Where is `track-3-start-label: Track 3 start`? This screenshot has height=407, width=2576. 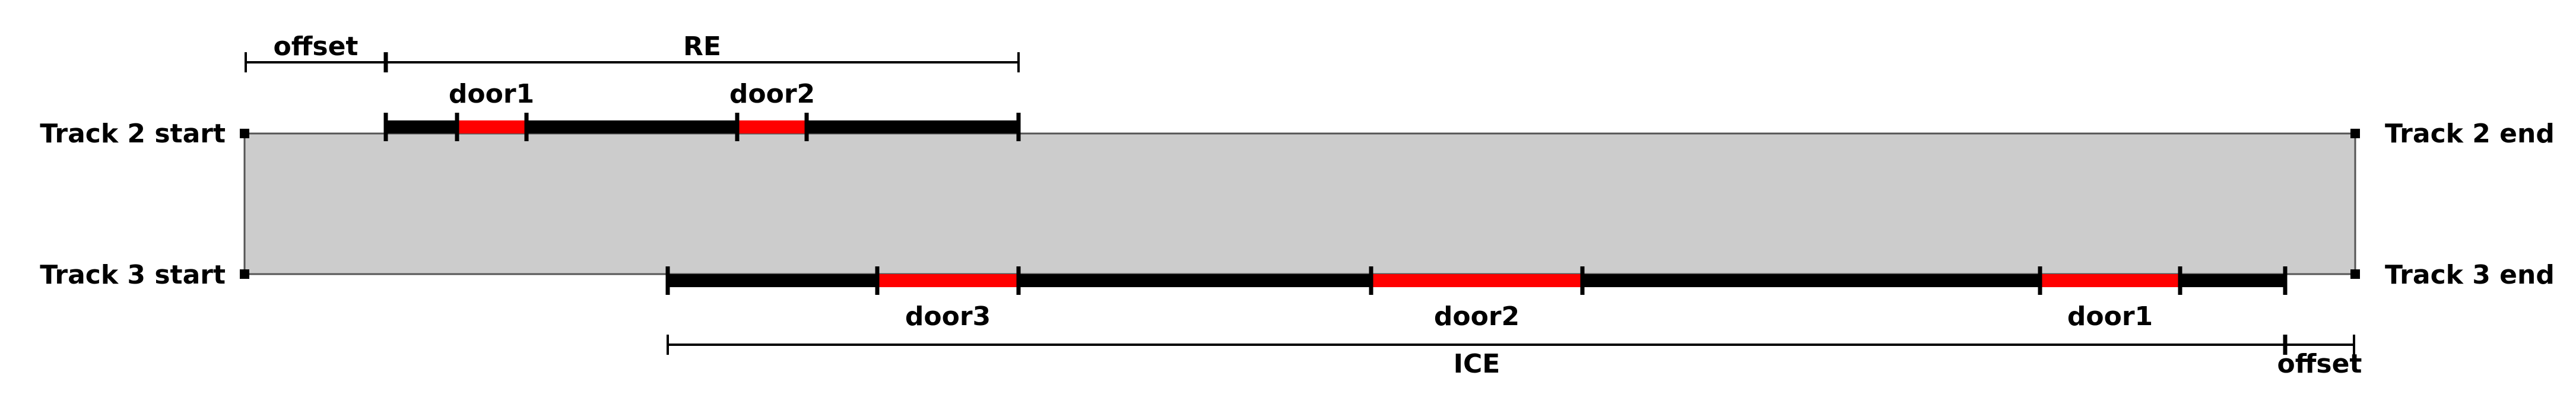 track-3-start-label: Track 3 start is located at coordinates (133, 275).